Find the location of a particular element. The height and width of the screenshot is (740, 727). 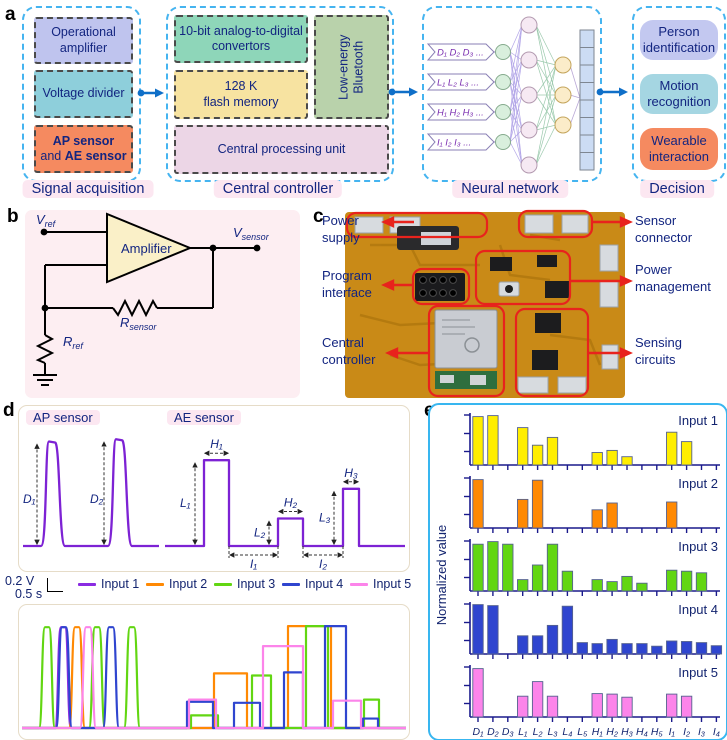

neural-network-caption: Neural network is located at coordinates (510, 189).